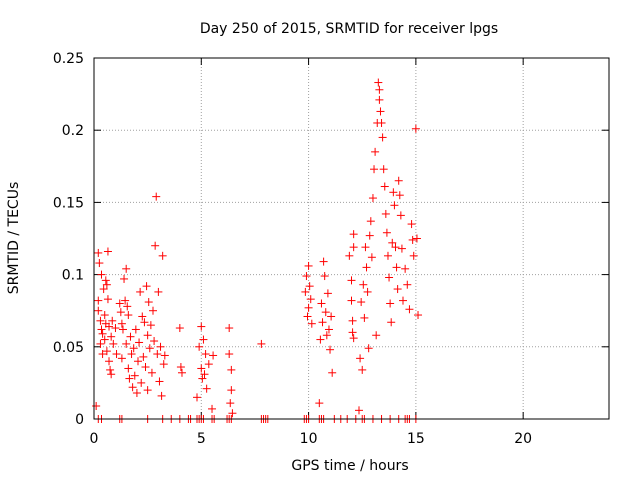 This screenshot has width=640, height=480. What do you see at coordinates (79, 420) in the screenshot?
I see `y-tick-label: 0` at bounding box center [79, 420].